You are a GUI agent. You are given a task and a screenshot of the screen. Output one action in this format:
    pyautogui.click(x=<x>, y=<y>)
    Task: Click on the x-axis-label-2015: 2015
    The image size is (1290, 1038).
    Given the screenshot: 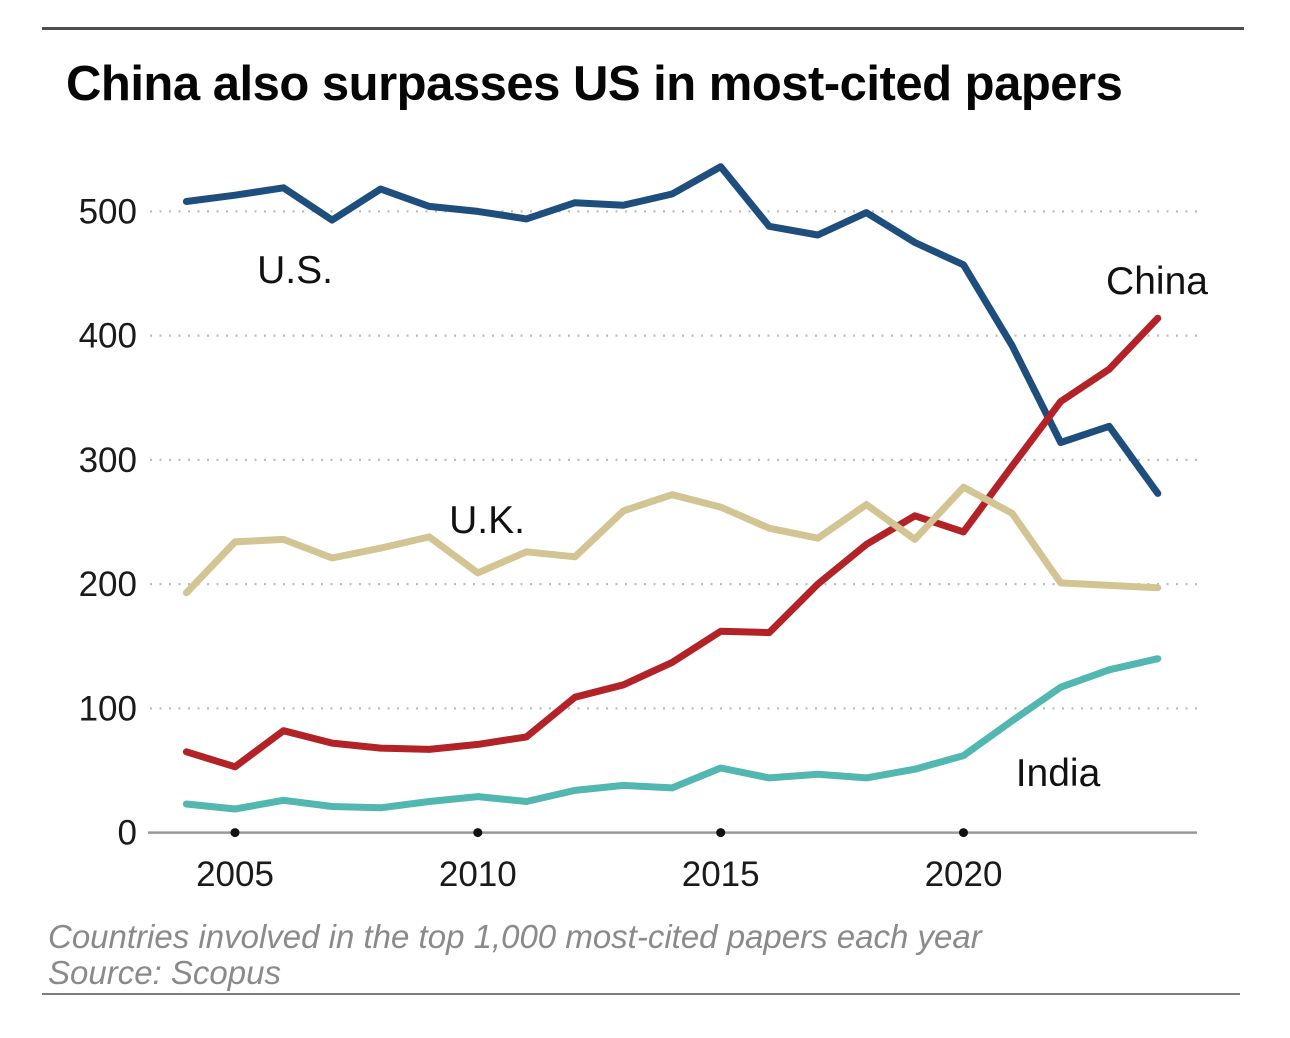 What is the action you would take?
    pyautogui.click(x=721, y=874)
    